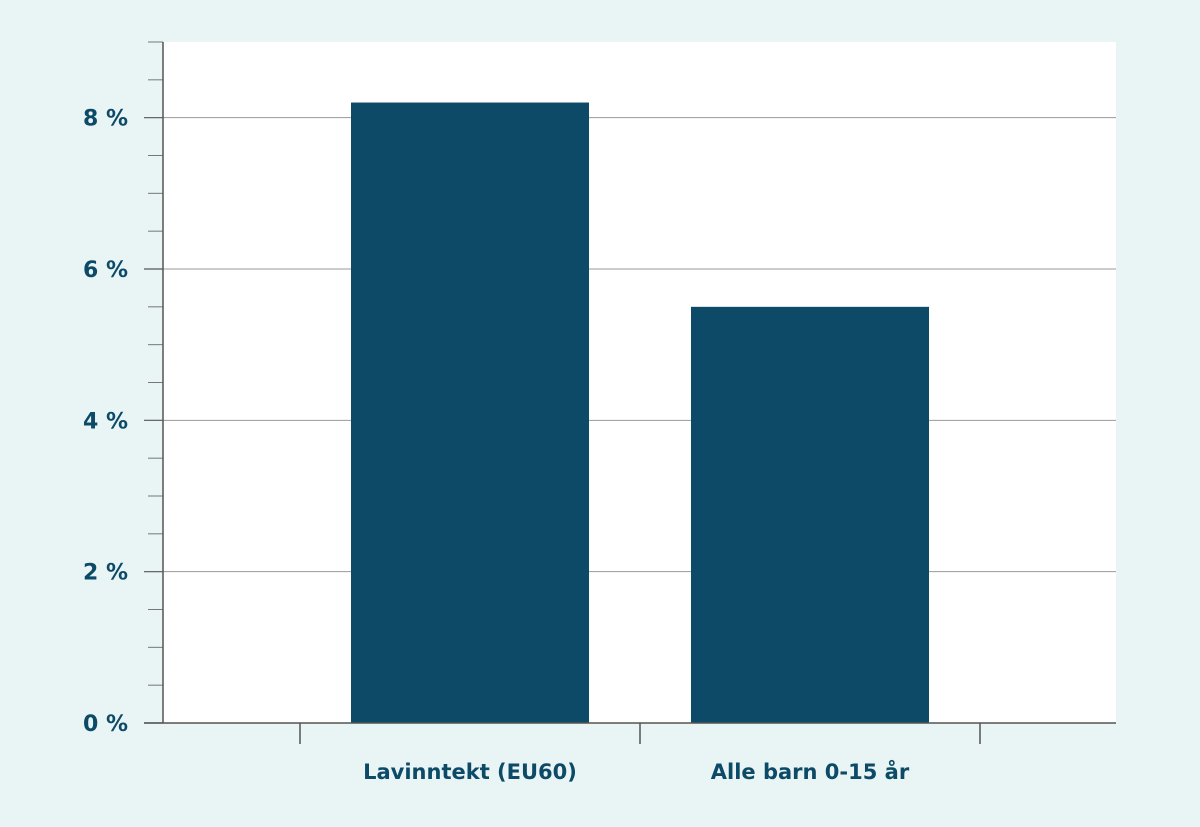  What do you see at coordinates (636, 771) in the screenshot?
I see `x-axis-category-labels: Lavinntekt (EU60) Alle barn 0-15 år` at bounding box center [636, 771].